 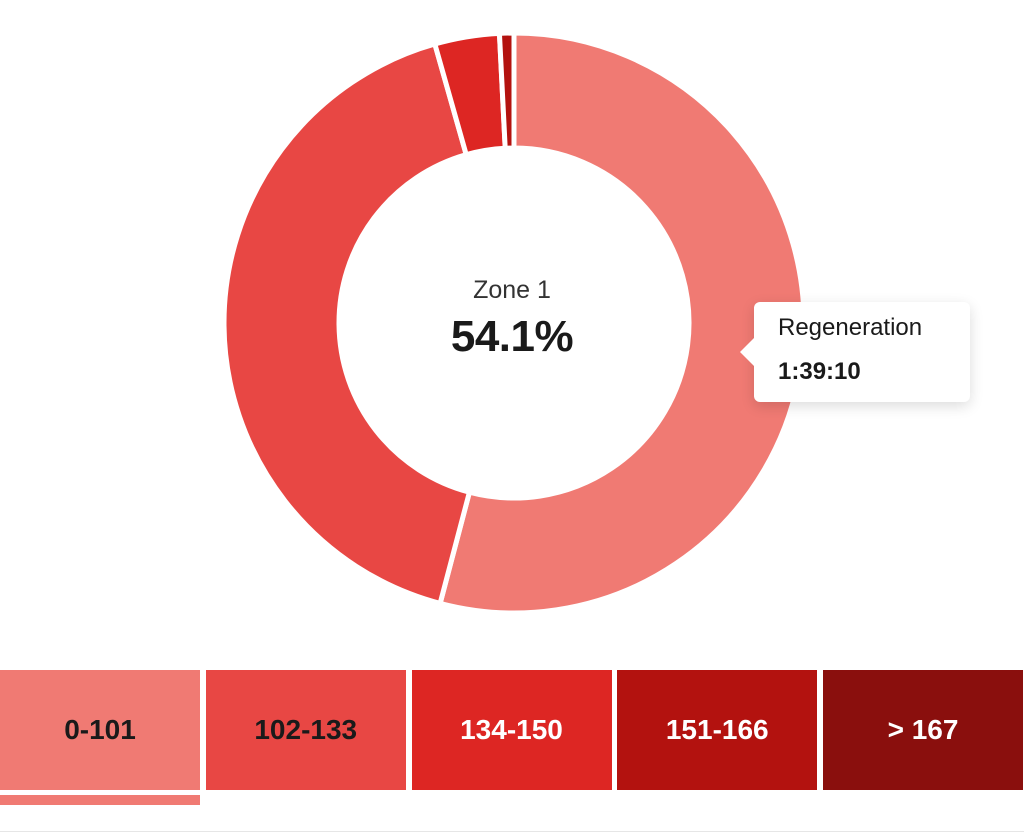 I want to click on zone-legend: 0-101 102-133 134-150 151-166 > 167, so click(x=512, y=730).